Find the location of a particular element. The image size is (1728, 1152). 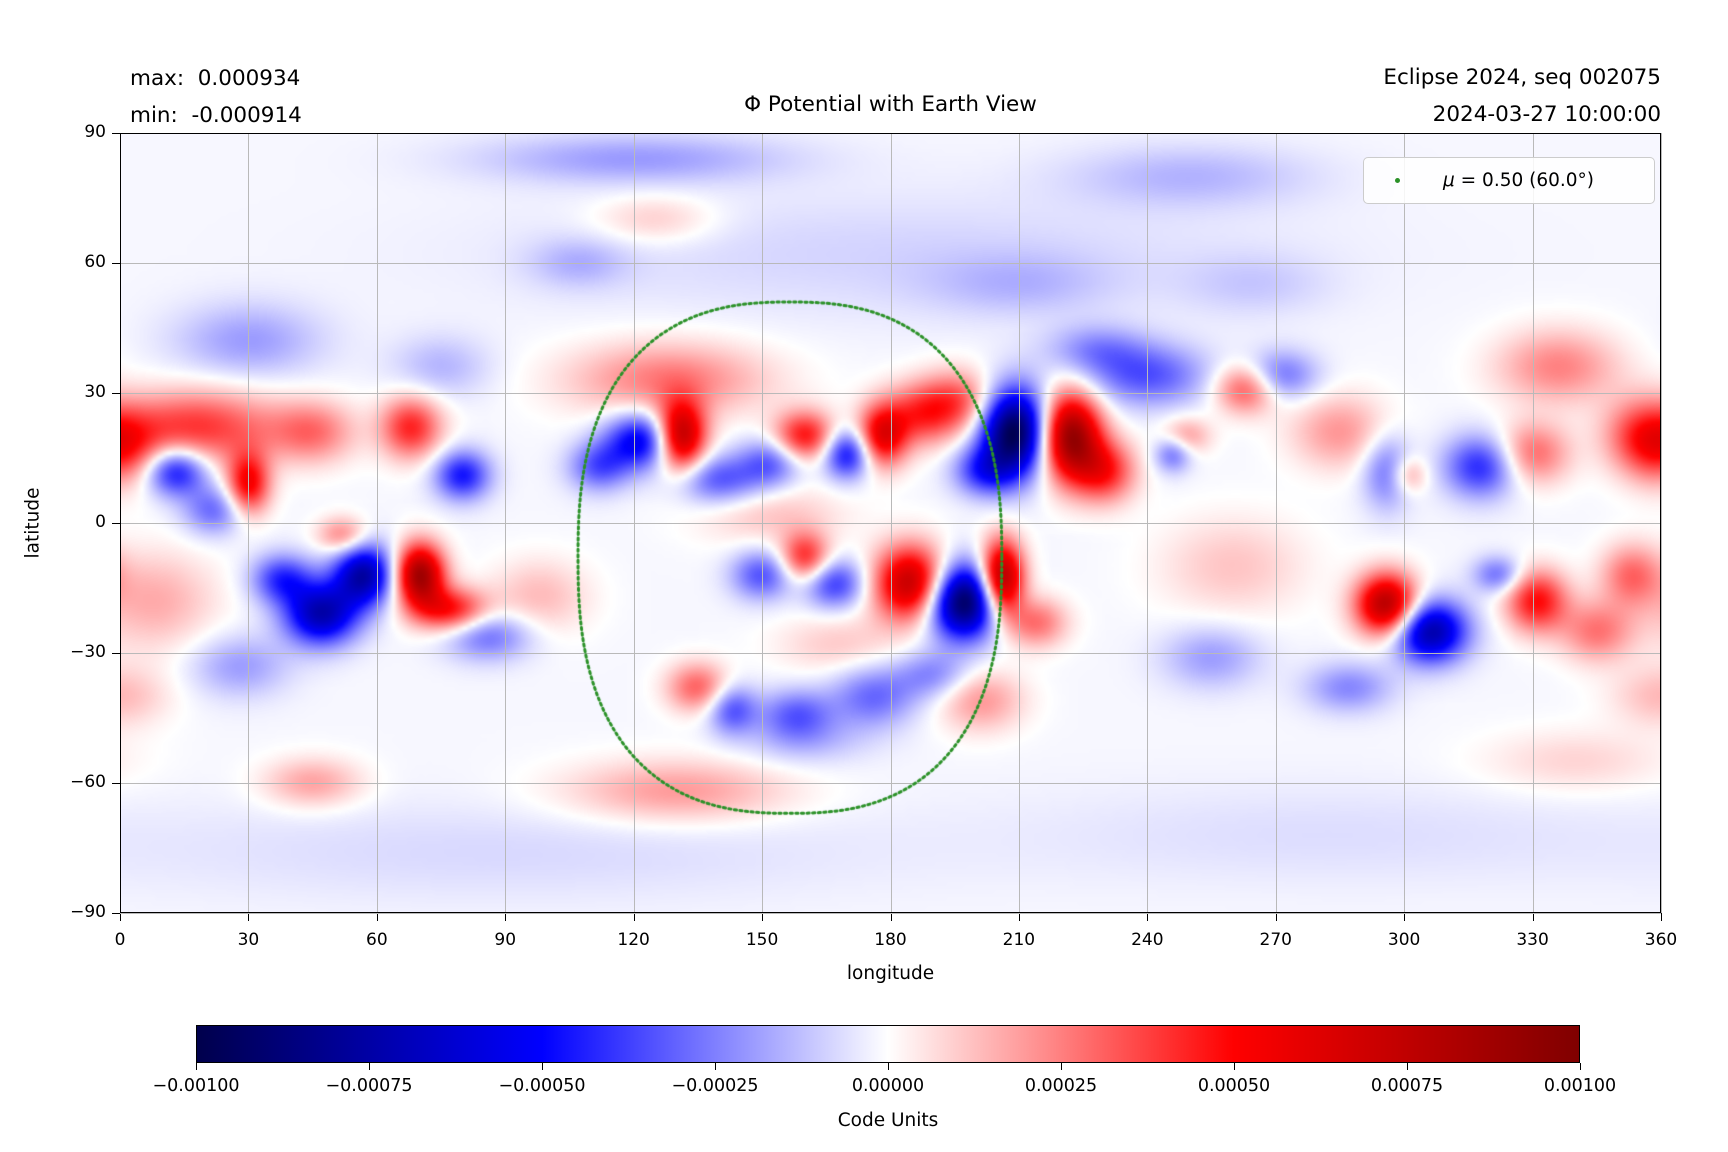

colorbar-tick-label: −0.00050 is located at coordinates (542, 1086).